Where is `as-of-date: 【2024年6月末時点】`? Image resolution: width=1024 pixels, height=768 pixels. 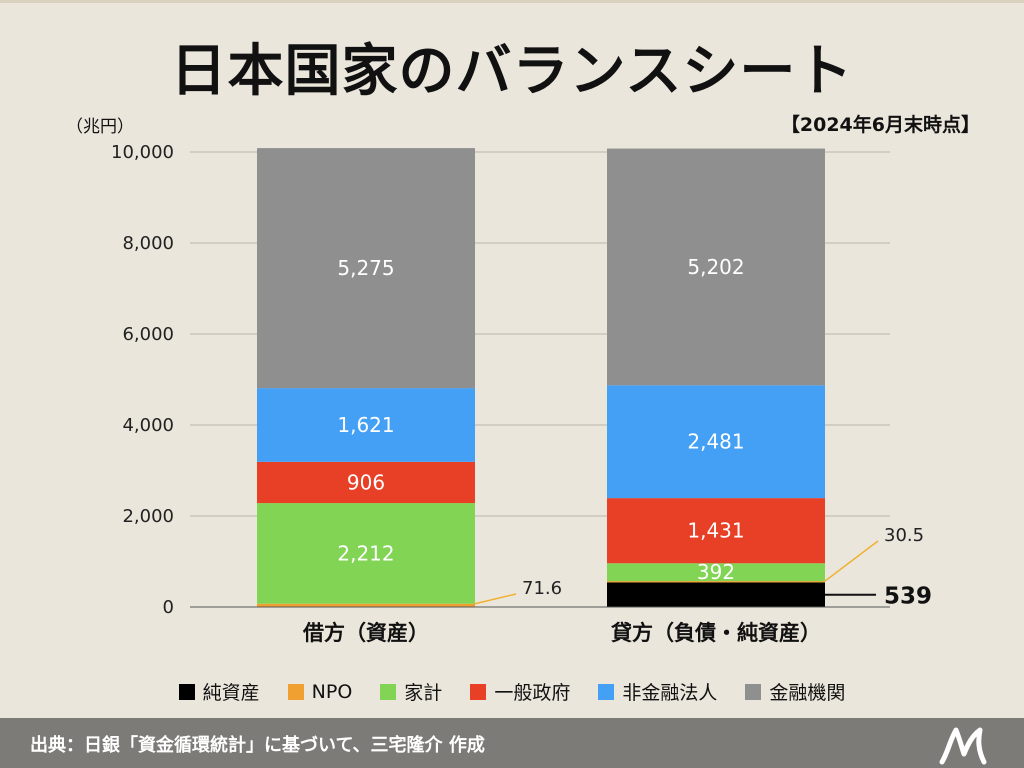 as-of-date: 【2024年6月末時点】 is located at coordinates (880, 125).